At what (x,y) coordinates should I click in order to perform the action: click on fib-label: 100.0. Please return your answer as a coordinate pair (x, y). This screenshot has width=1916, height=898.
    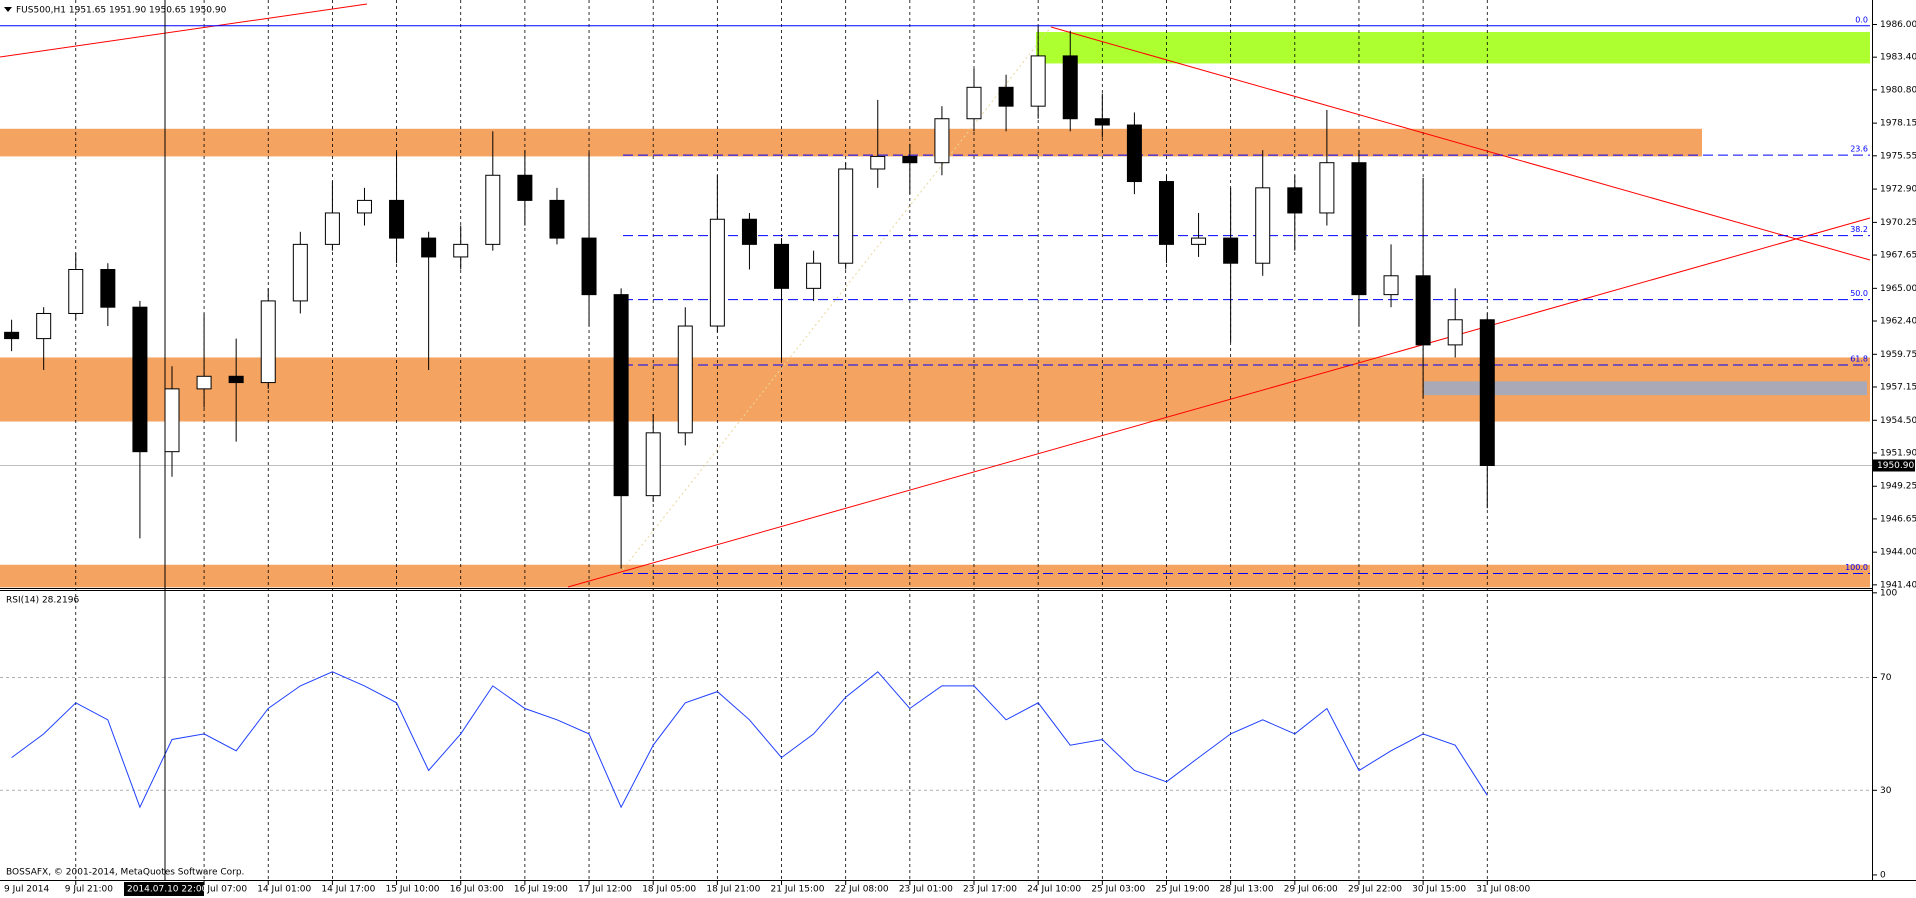
    Looking at the image, I should click on (1856, 567).